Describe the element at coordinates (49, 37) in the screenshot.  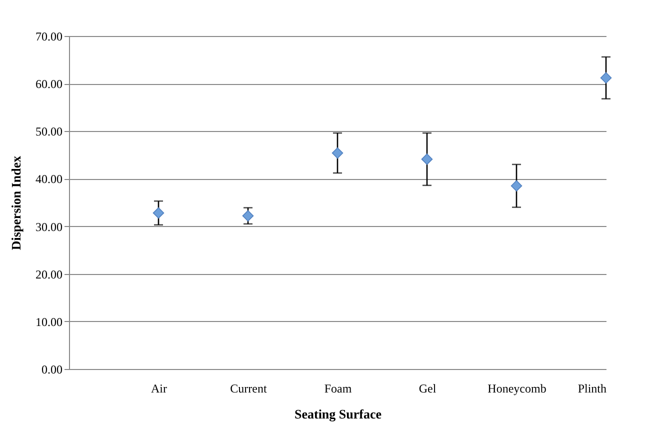
I see `y-tick-label: 70.00` at that location.